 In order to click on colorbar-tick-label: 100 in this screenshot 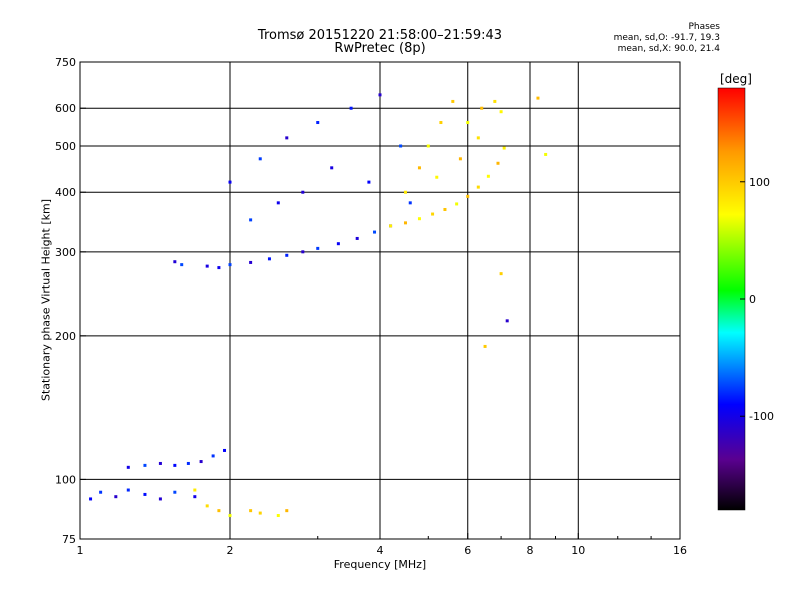, I will do `click(759, 182)`.